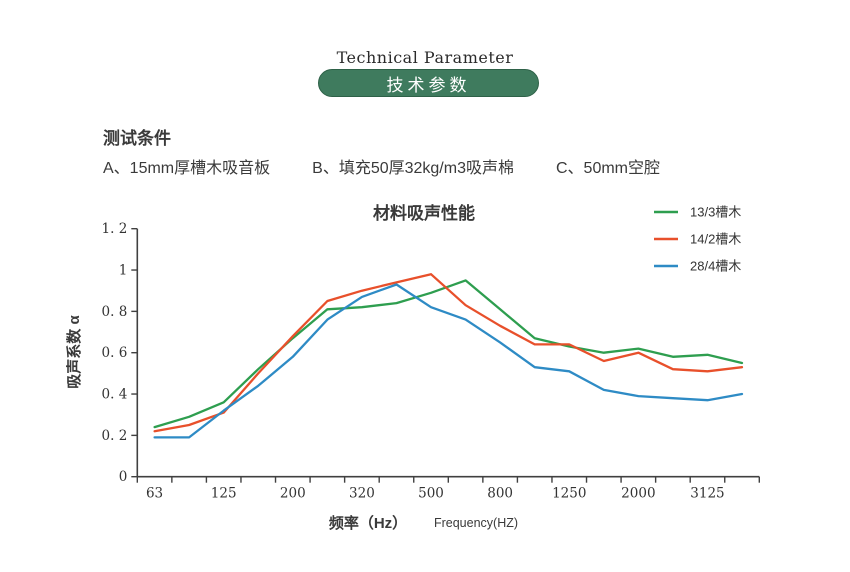 Image resolution: width=850 pixels, height=572 pixels. What do you see at coordinates (607, 168) in the screenshot?
I see `condition-item-c: C、50mm空腔` at bounding box center [607, 168].